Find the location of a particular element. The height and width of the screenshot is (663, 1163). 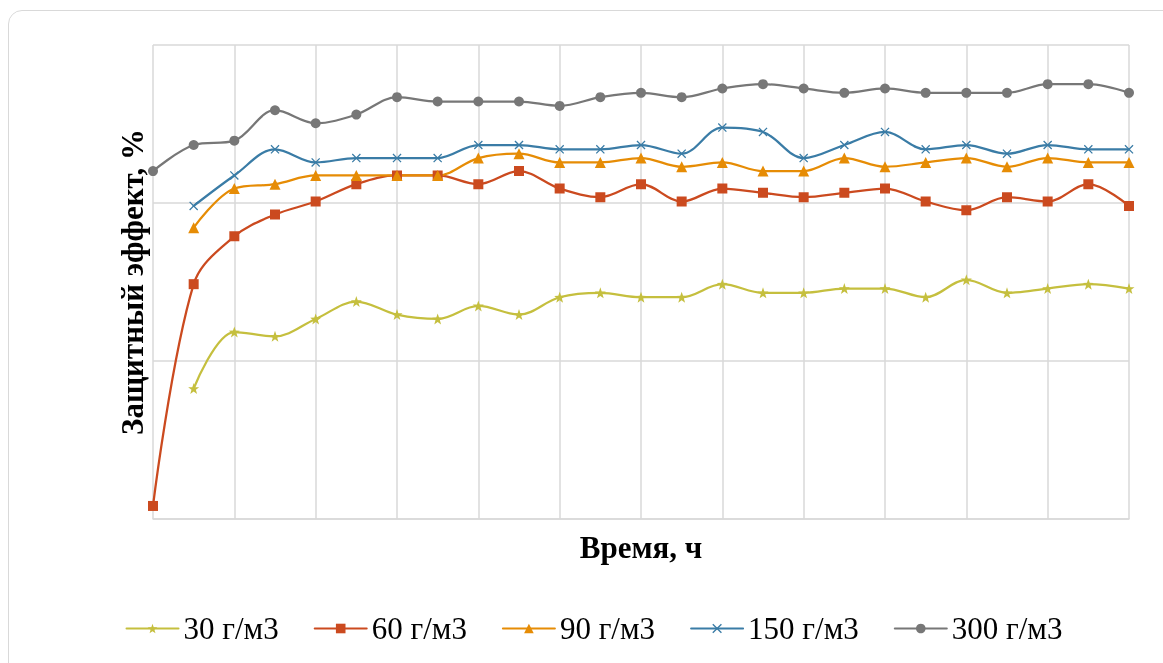

legend-label: 30 г/м3 is located at coordinates (231, 628).